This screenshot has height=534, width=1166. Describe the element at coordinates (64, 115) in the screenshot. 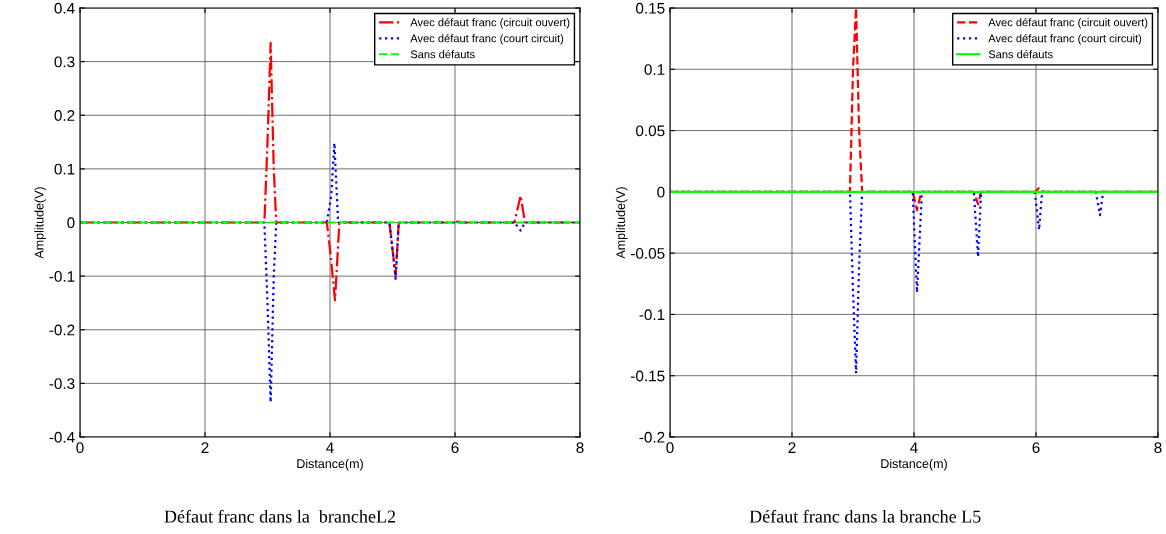

I see `y-tick-label: 0.2` at that location.